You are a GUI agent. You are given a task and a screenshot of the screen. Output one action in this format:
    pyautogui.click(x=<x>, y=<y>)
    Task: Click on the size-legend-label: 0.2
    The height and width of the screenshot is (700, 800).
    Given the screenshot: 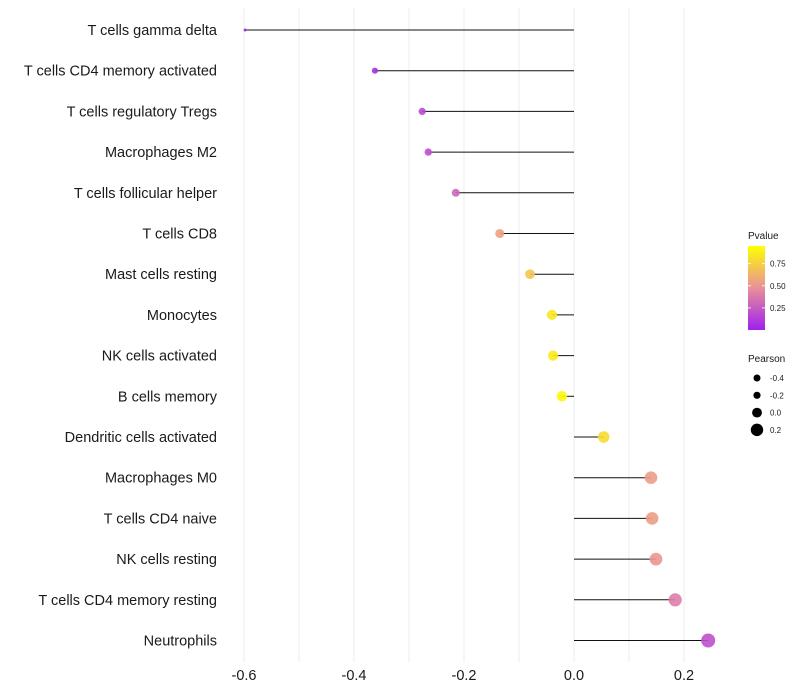 What is the action you would take?
    pyautogui.click(x=776, y=430)
    